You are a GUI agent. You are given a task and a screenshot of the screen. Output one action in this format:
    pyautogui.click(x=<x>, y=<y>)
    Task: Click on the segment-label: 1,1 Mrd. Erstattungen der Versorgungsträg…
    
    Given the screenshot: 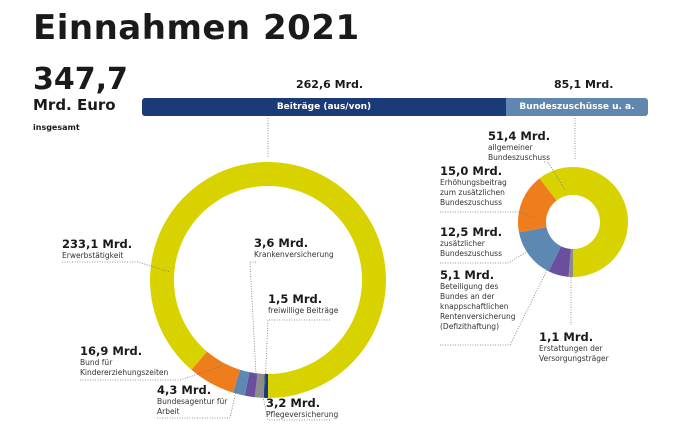 What is the action you would take?
    pyautogui.click(x=581, y=347)
    